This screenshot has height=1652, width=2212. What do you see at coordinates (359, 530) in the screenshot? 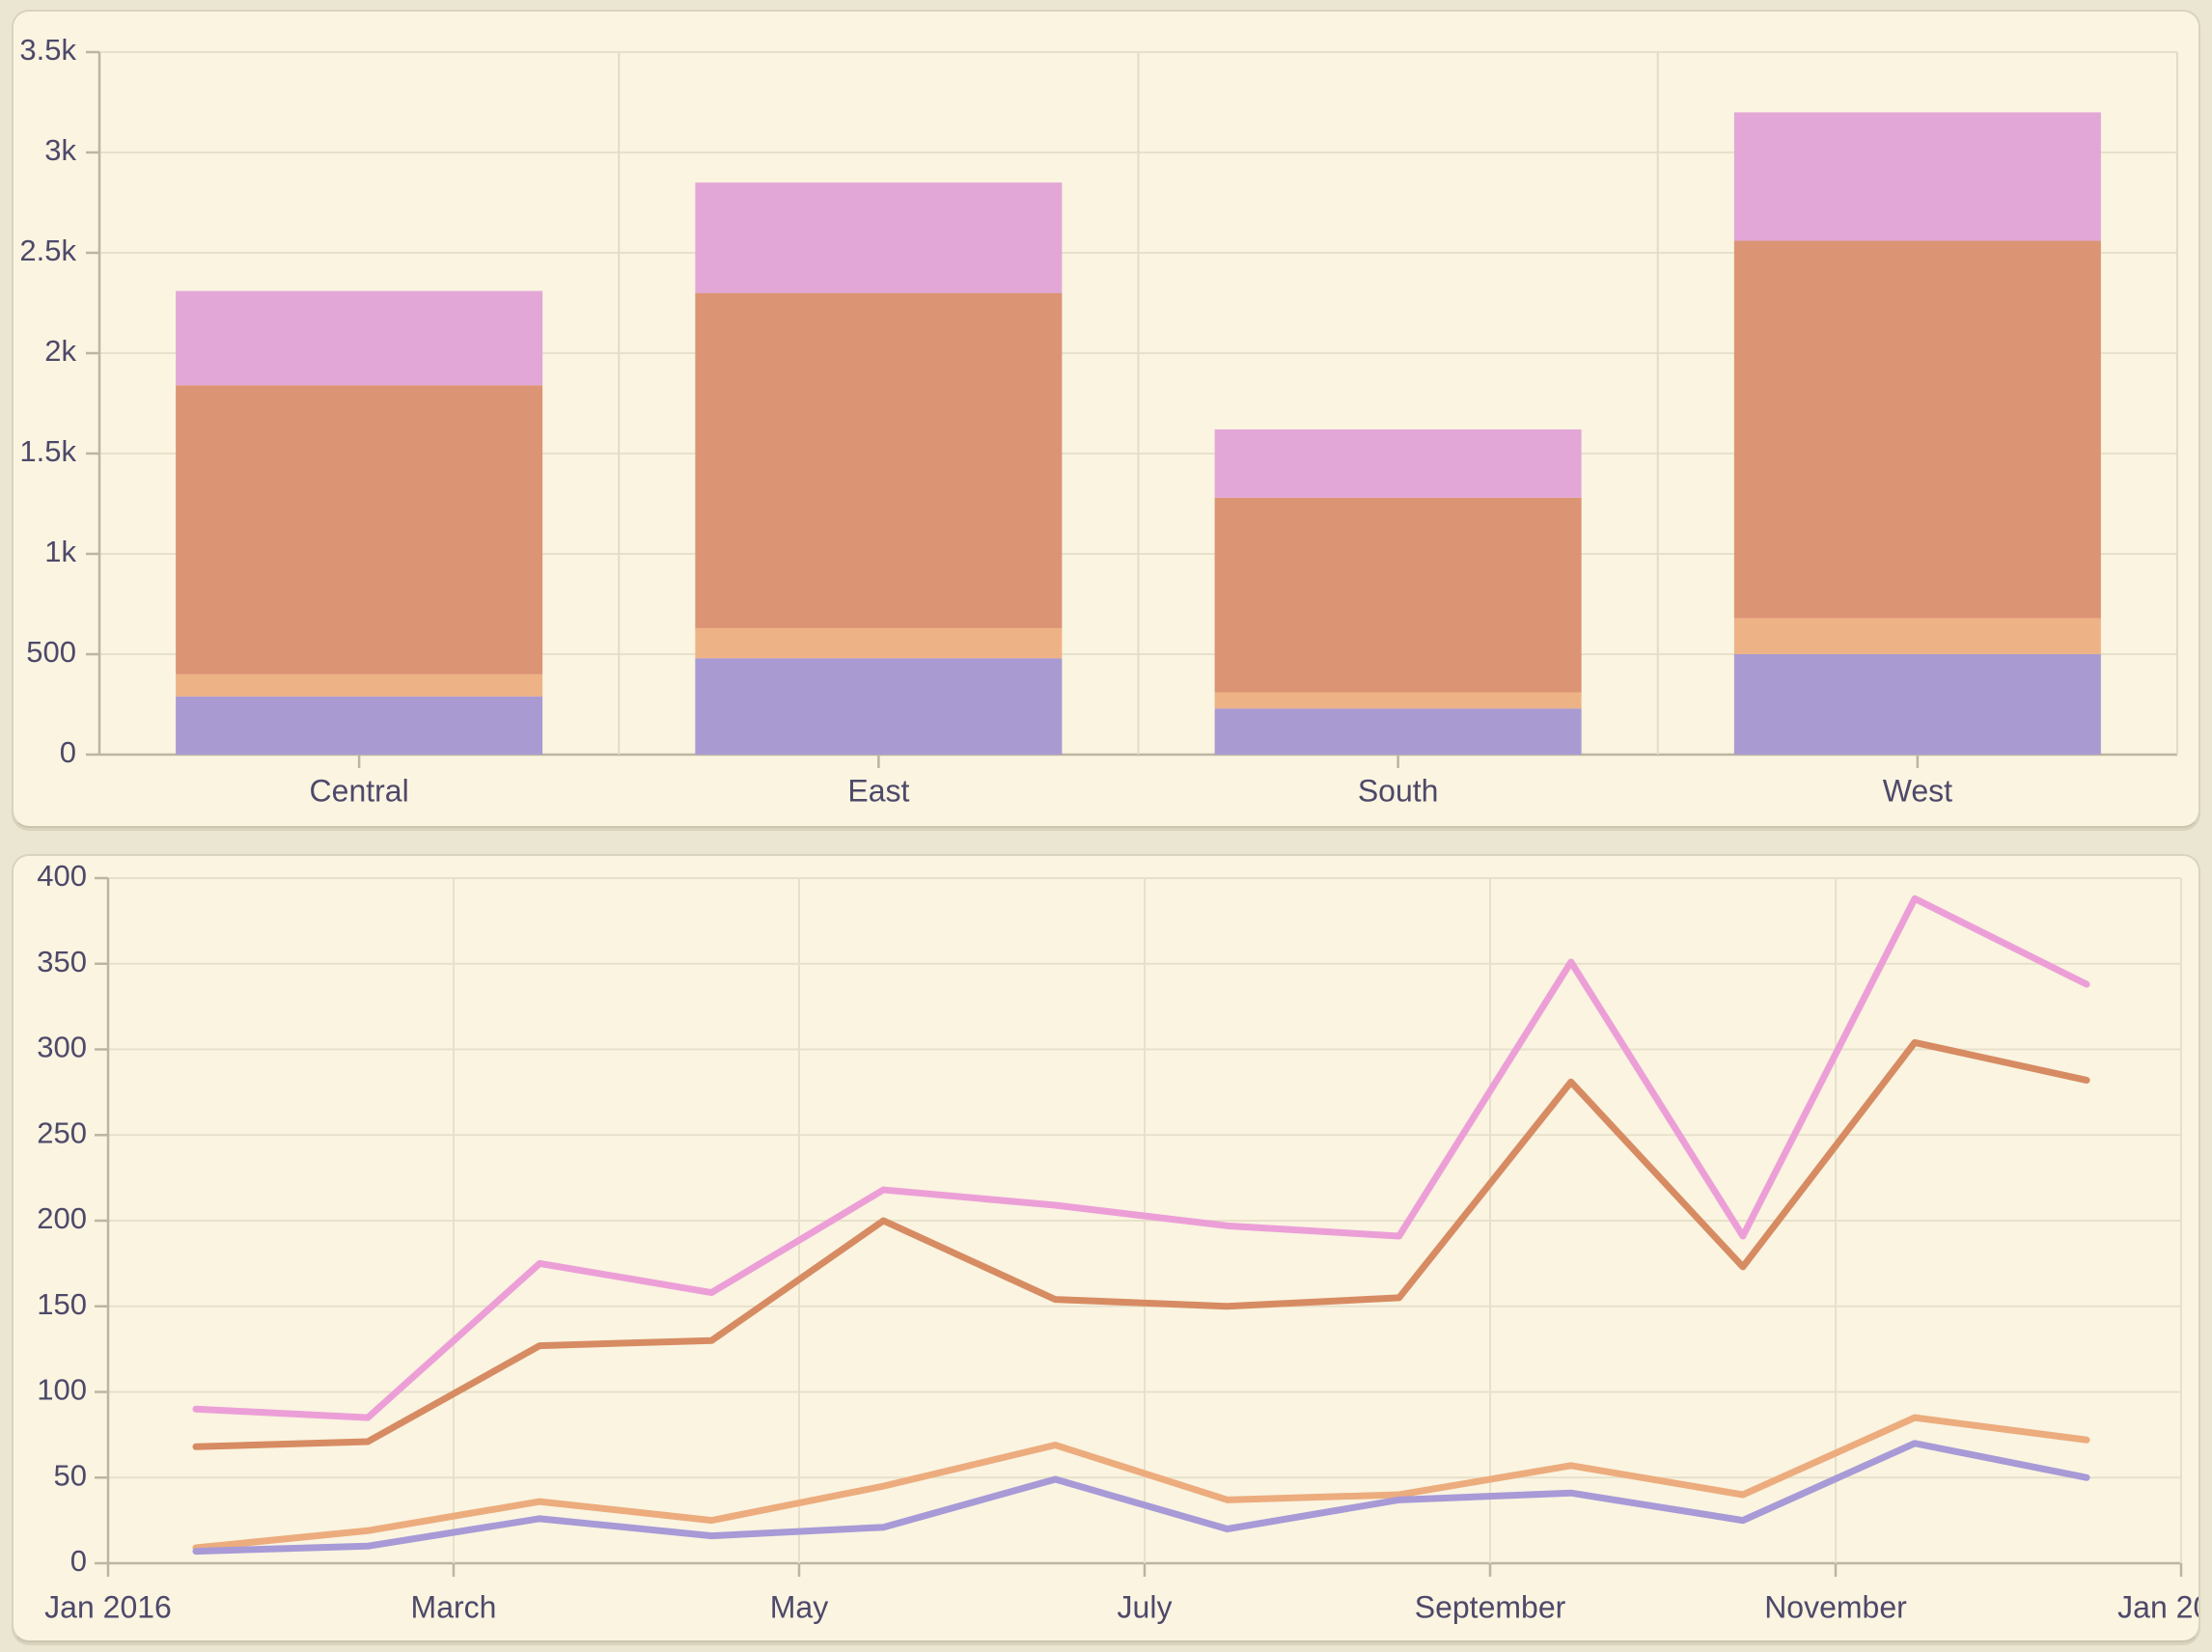
I see `bar-segment-salmon-central` at bounding box center [359, 530].